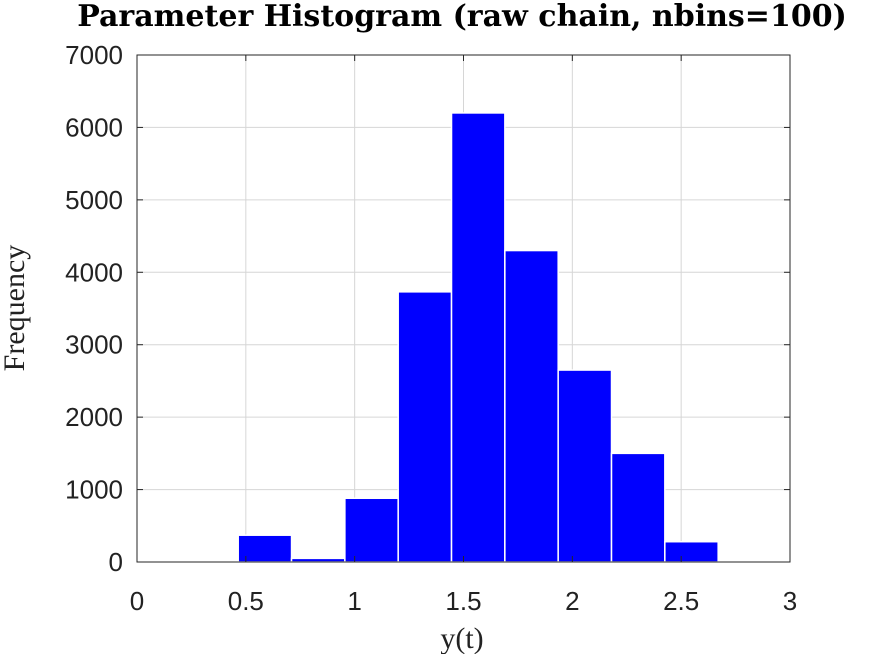  I want to click on y-axis-label: Frequency, so click(15, 308).